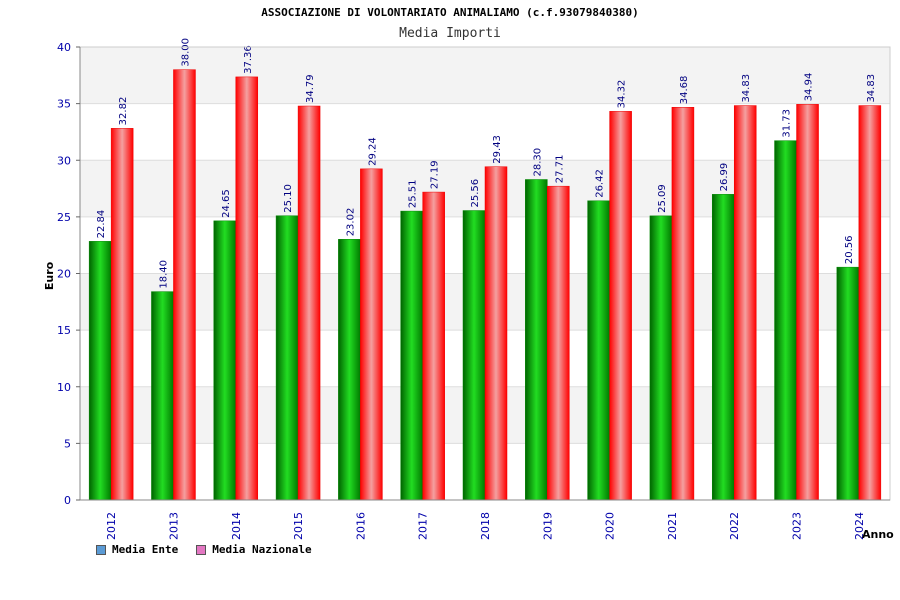 This screenshot has width=900, height=600. I want to click on x-tick-label-2015: 2015, so click(298, 526).